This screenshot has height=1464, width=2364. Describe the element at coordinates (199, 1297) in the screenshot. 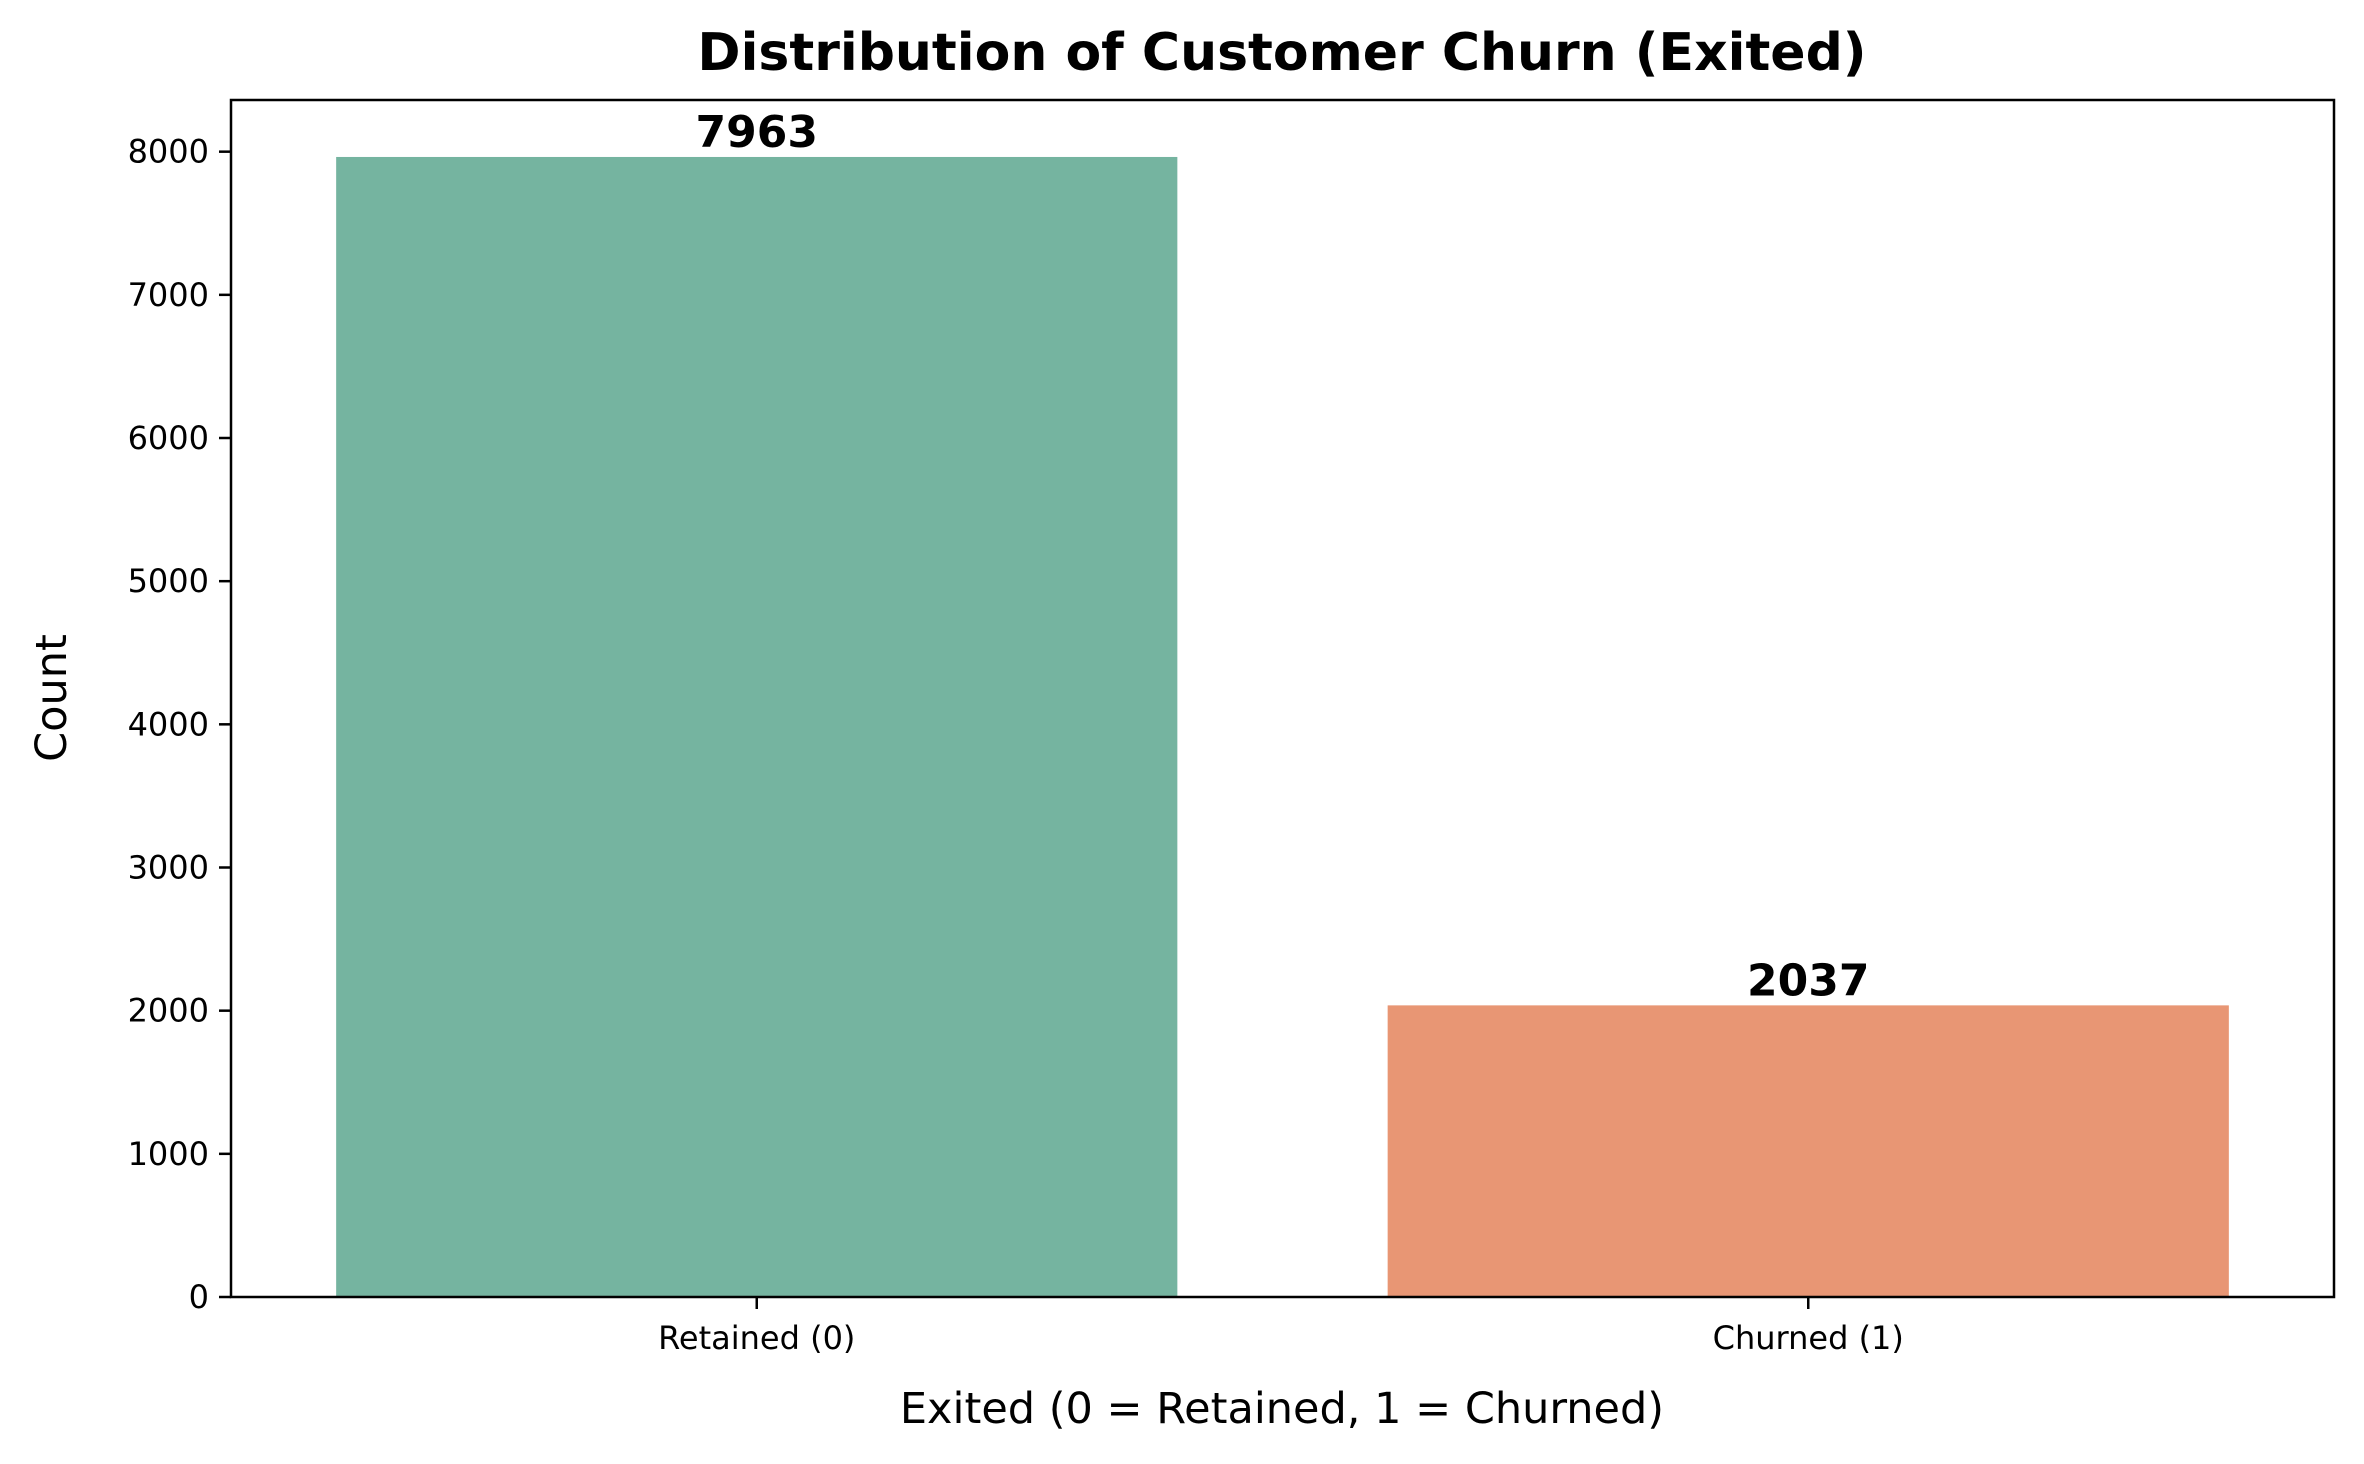

I see `y-tick-label: 0` at that location.